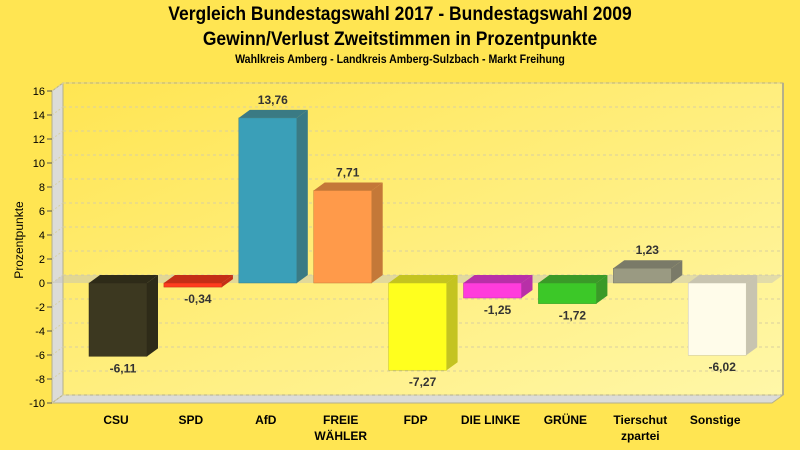 The width and height of the screenshot is (800, 450). What do you see at coordinates (565, 419) in the screenshot?
I see `x-tick-label: GRÜNE` at bounding box center [565, 419].